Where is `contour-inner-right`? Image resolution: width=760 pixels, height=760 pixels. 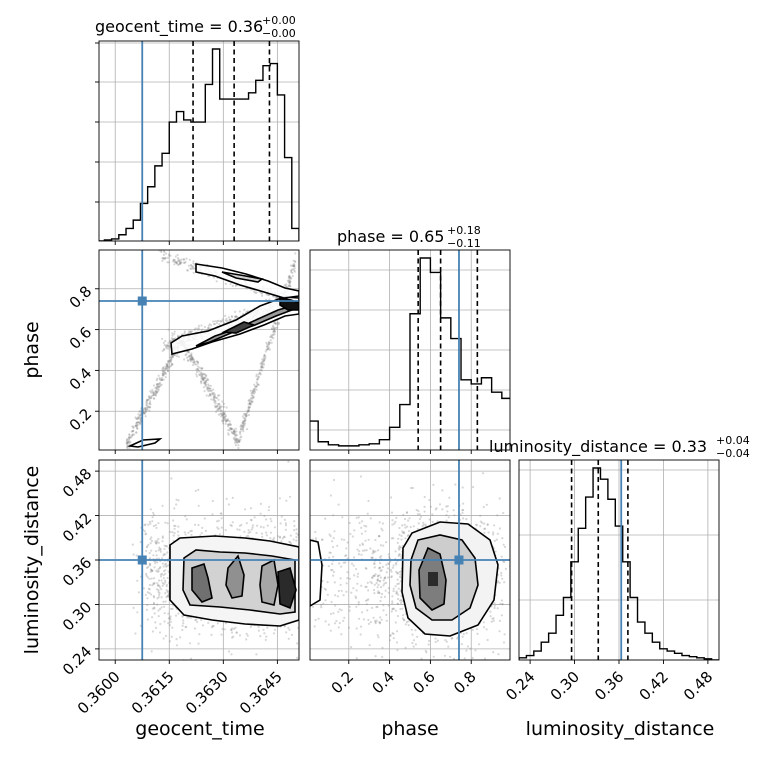 contour-inner-right is located at coordinates (269, 582).